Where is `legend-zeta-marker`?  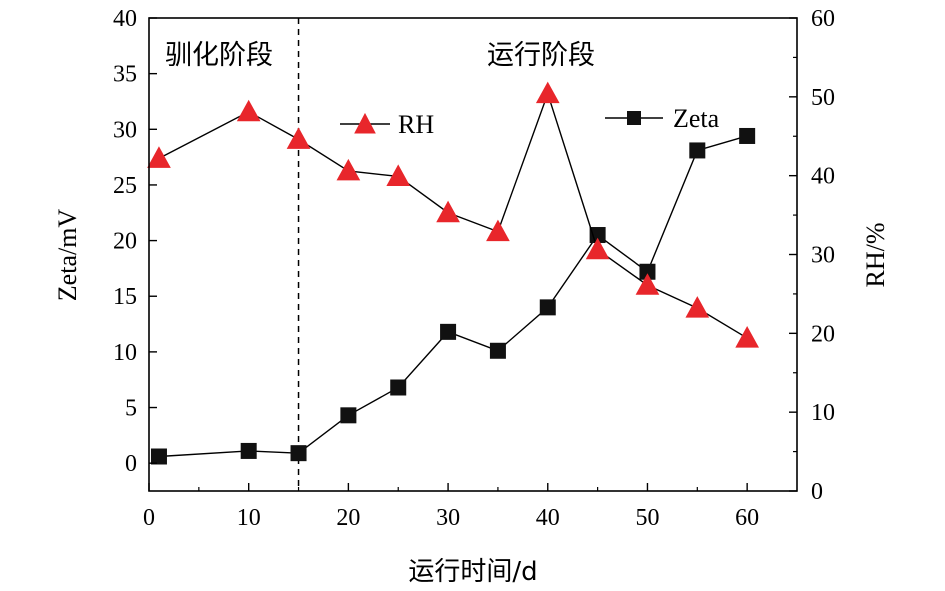 legend-zeta-marker is located at coordinates (634, 118).